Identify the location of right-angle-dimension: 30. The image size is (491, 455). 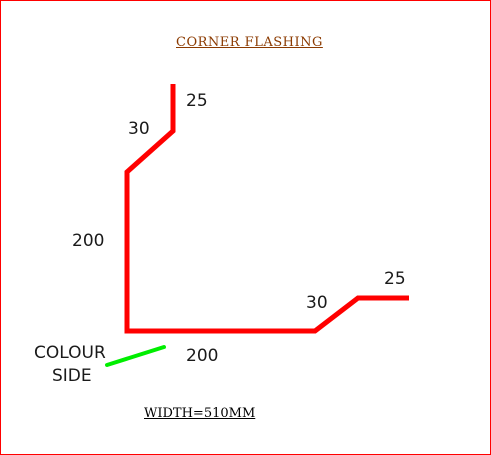
(317, 303).